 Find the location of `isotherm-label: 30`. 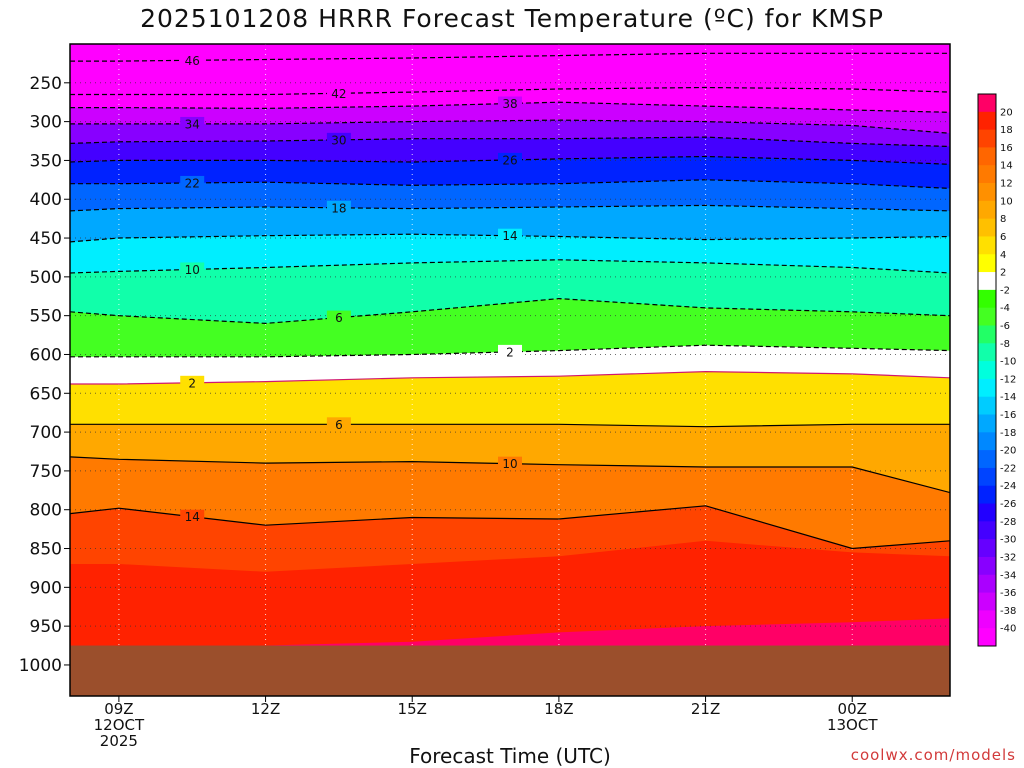

isotherm-label: 30 is located at coordinates (338, 140).